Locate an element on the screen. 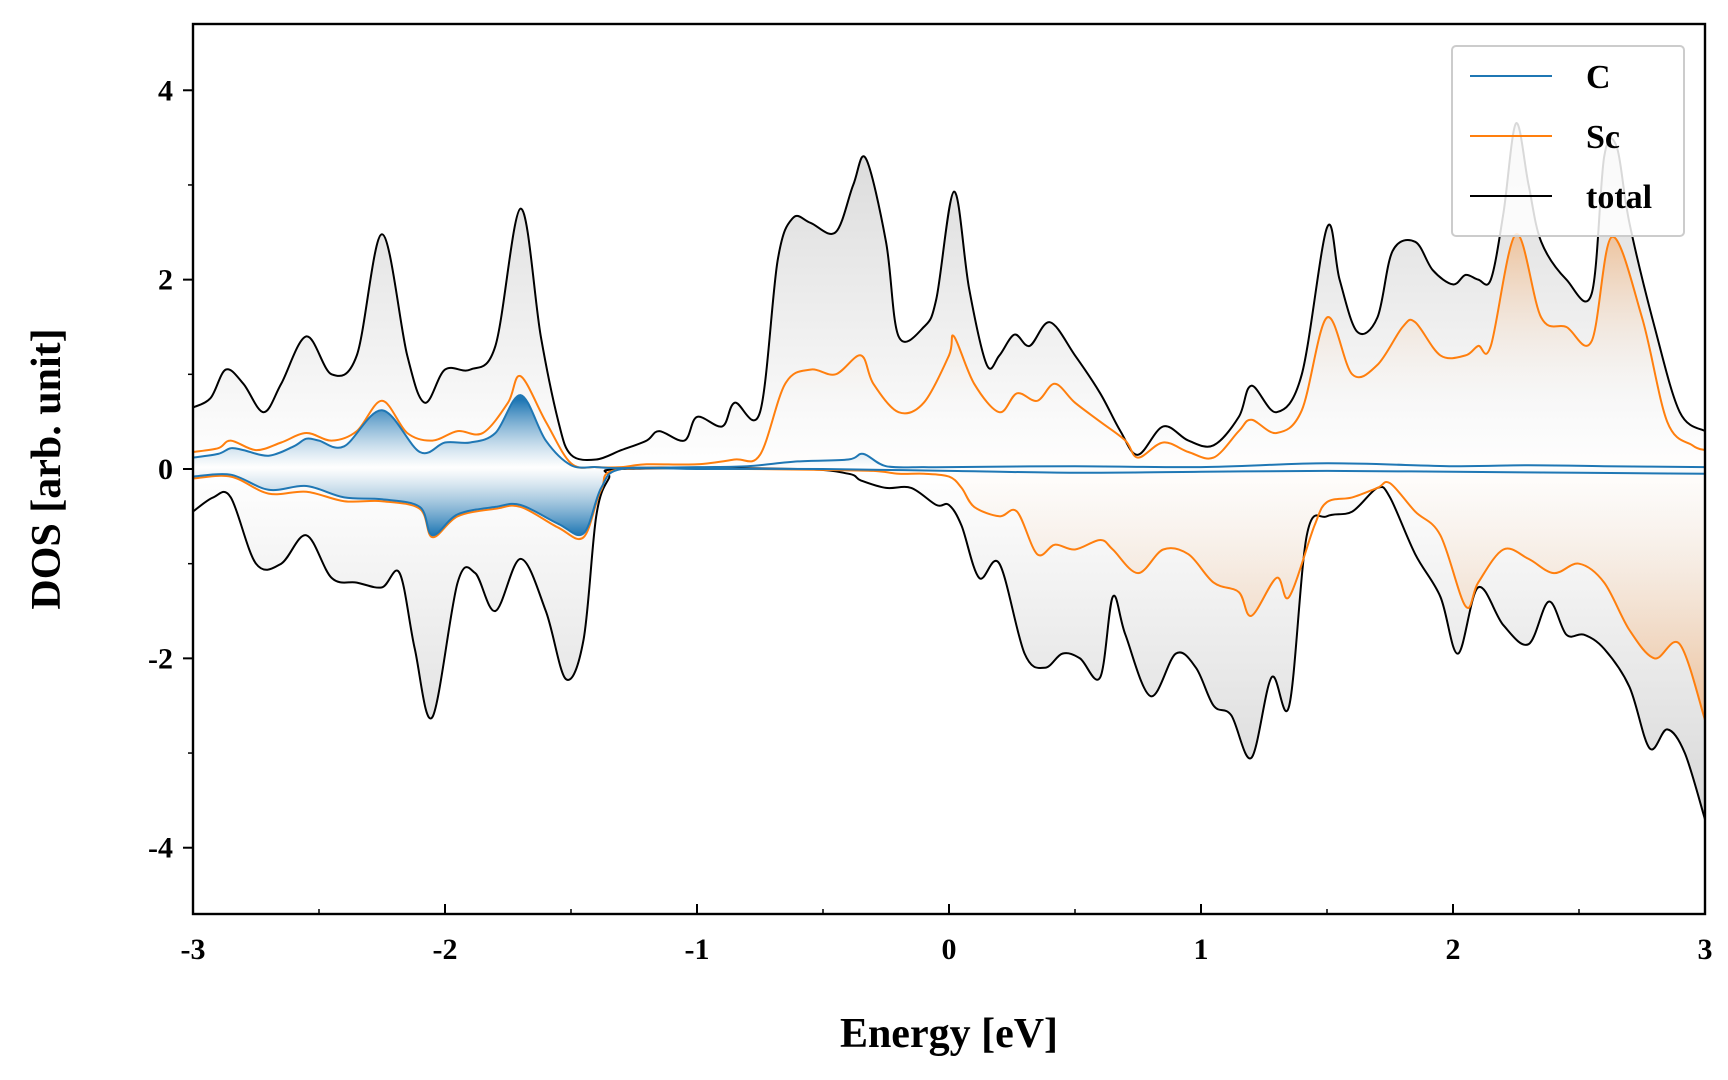  y-tick-label: 0 is located at coordinates (165, 469).